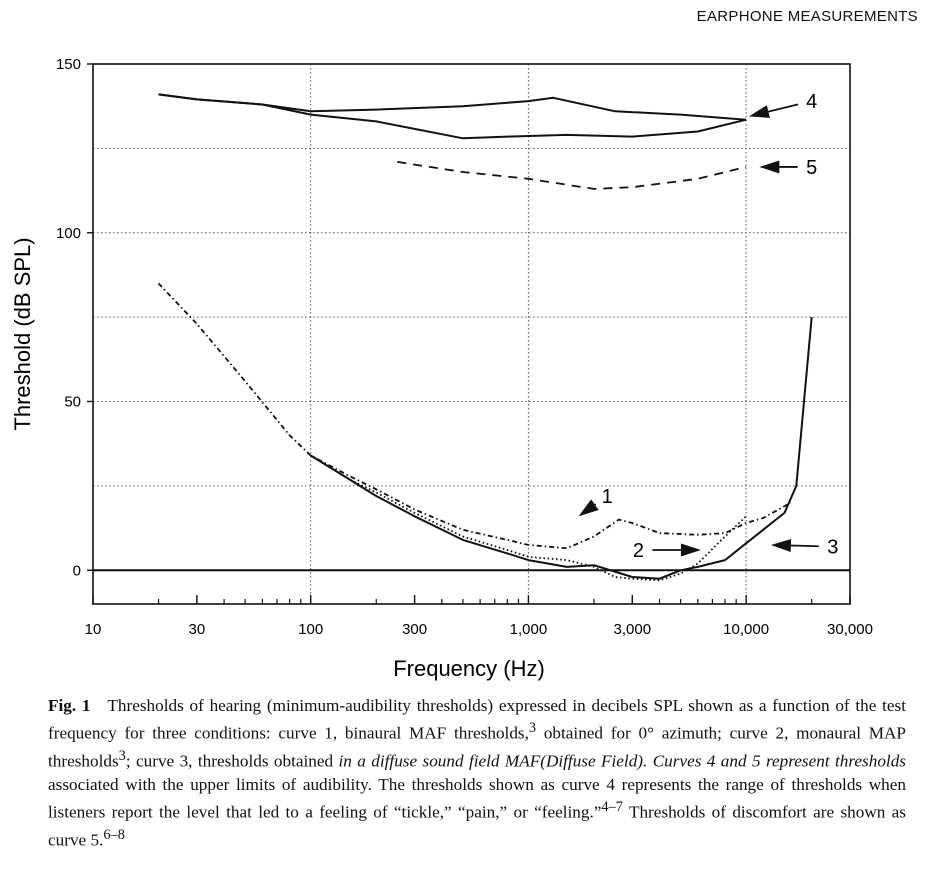 The height and width of the screenshot is (881, 932). Describe the element at coordinates (72, 402) in the screenshot. I see `y-tick-label: 50` at that location.